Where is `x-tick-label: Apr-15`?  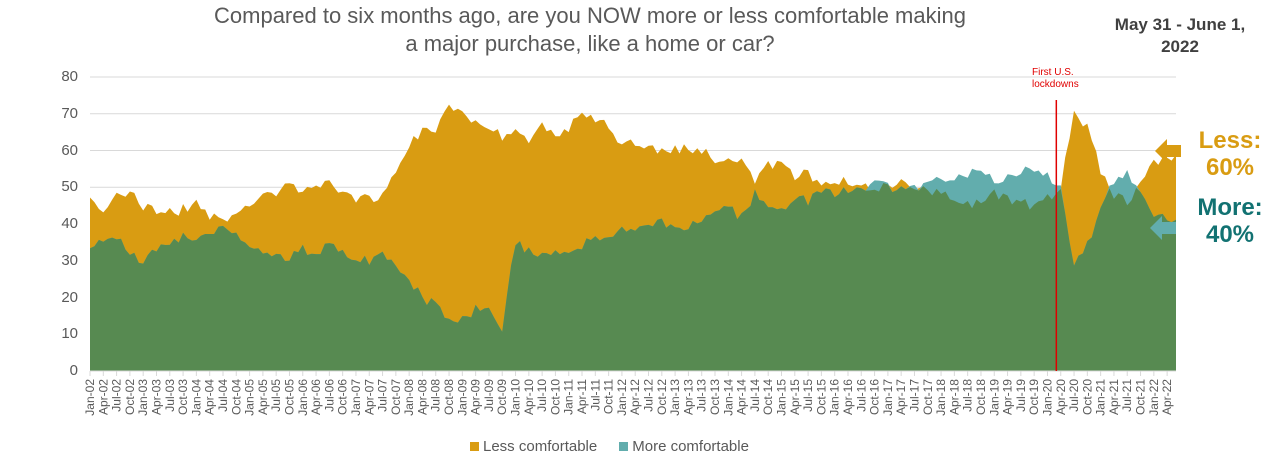
x-tick-label: Apr-15 is located at coordinates (795, 397).